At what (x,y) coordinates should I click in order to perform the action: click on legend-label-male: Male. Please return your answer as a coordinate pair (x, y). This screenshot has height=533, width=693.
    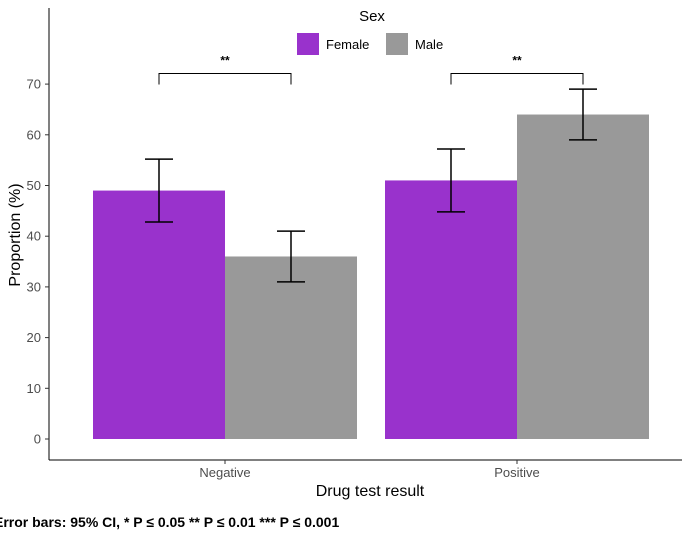
    Looking at the image, I should click on (429, 44).